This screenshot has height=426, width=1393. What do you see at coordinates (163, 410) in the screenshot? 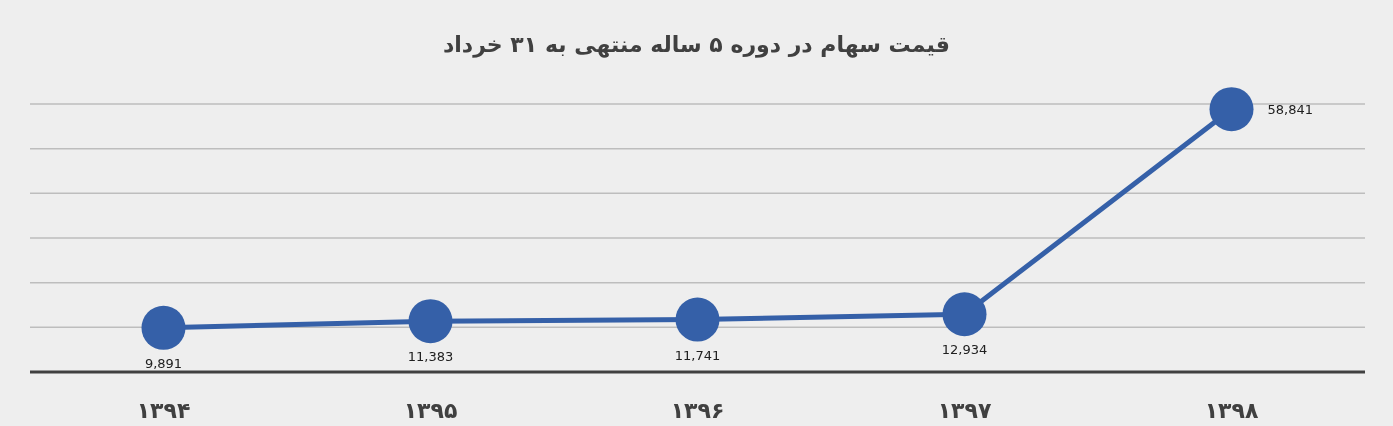
I see `x-tick-label: ۱۳۹۴` at bounding box center [163, 410].